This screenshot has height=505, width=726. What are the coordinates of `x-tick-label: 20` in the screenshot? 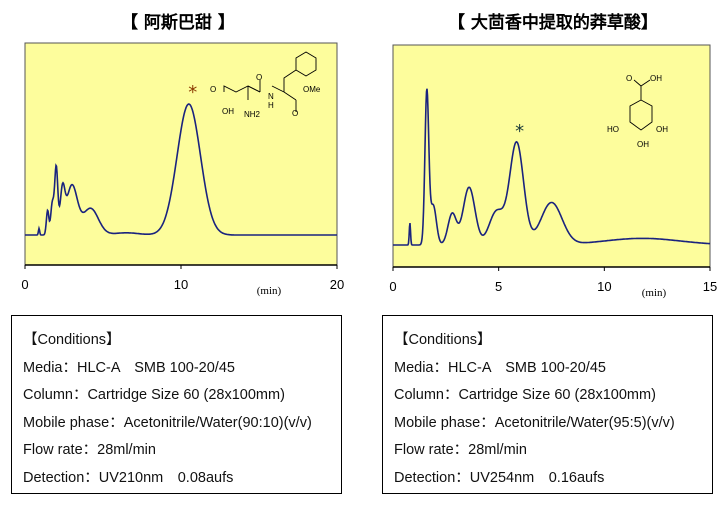 It's located at (337, 284).